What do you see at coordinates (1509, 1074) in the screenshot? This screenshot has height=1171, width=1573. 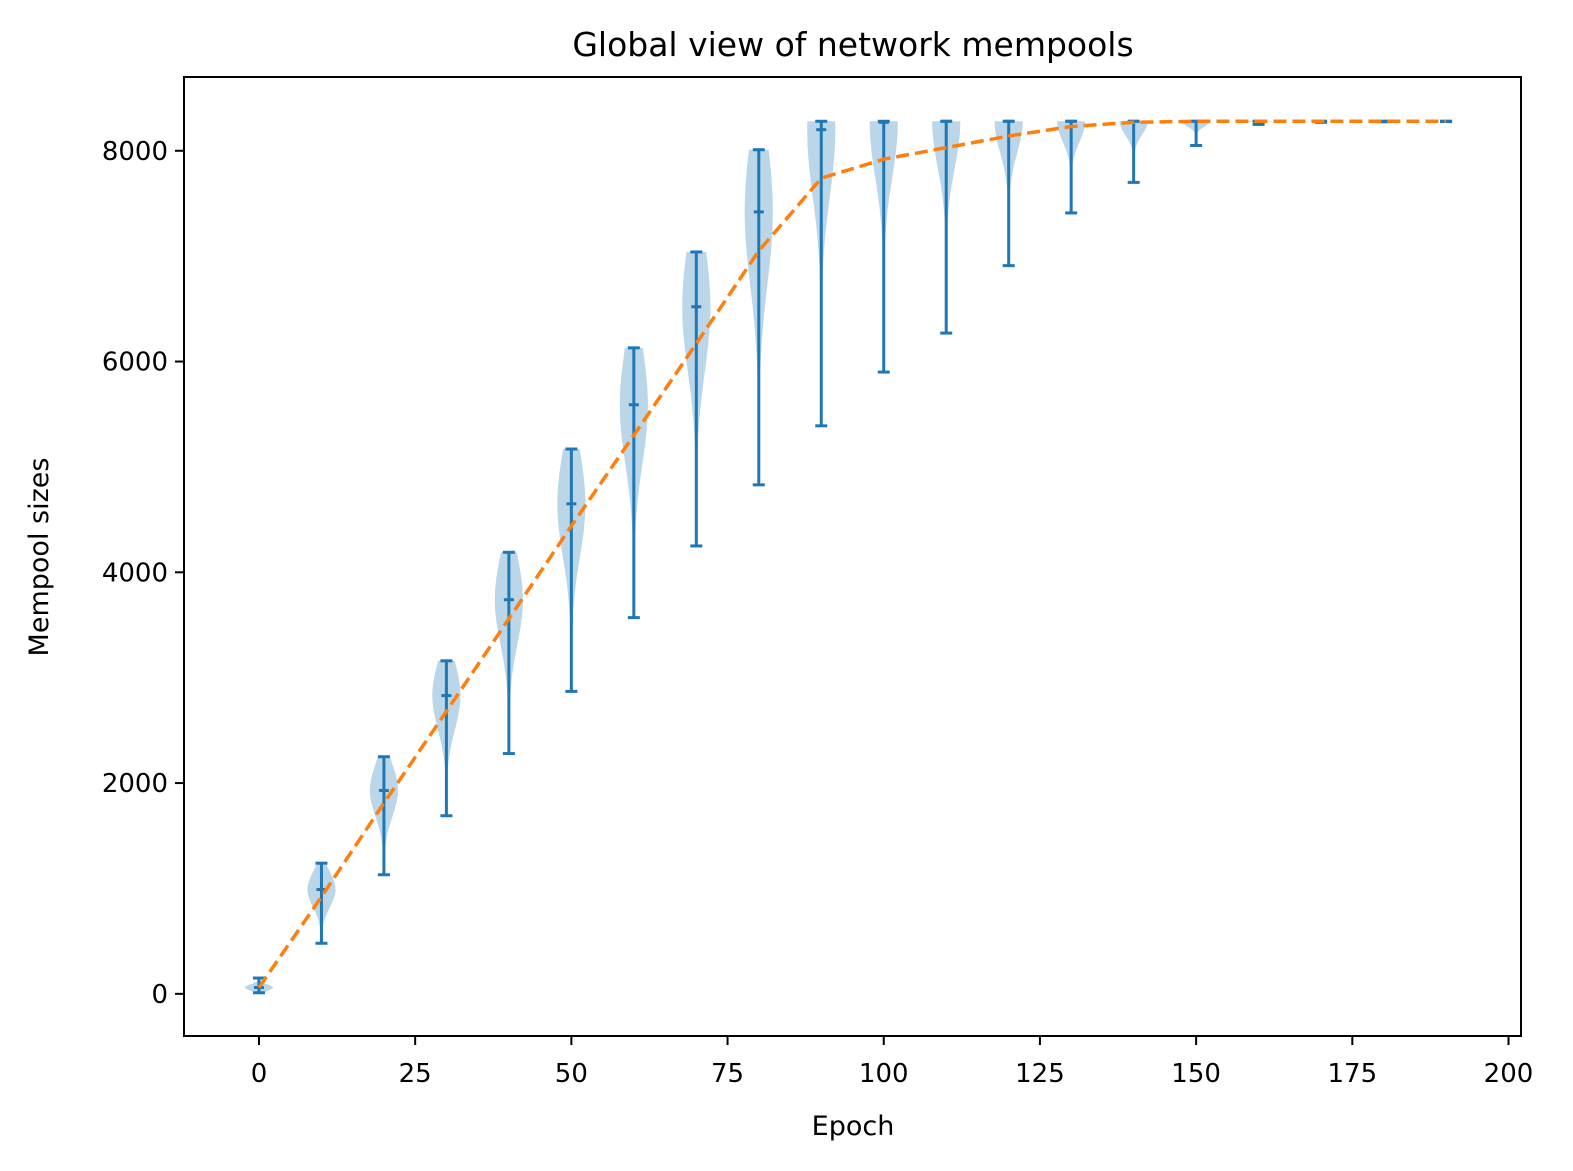 I see `x-tick-label: 200` at bounding box center [1509, 1074].